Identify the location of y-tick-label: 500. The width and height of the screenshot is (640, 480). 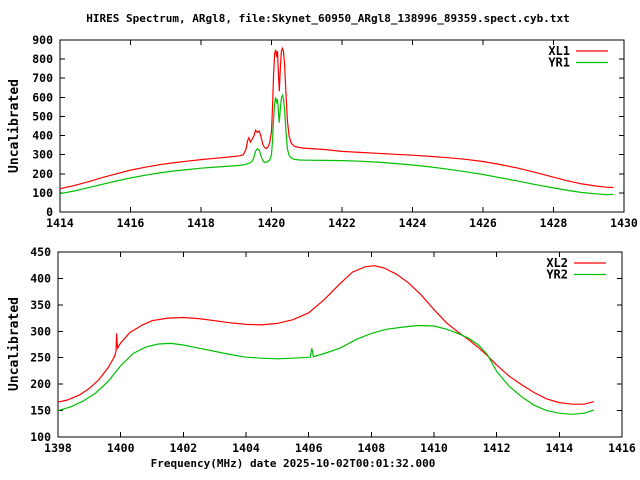
(42, 116).